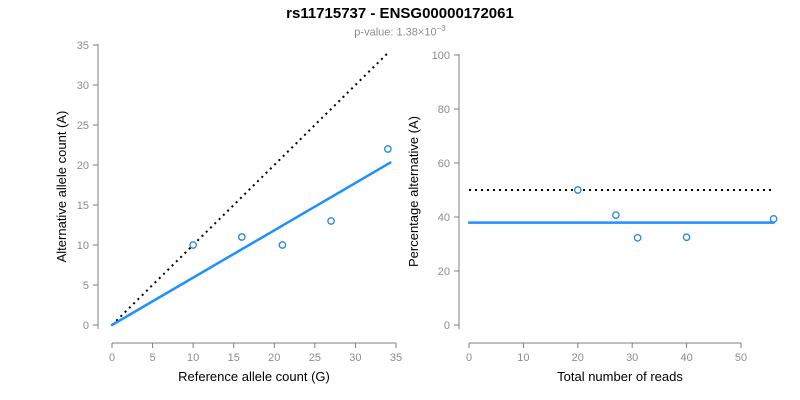 The image size is (800, 400). Describe the element at coordinates (441, 28) in the screenshot. I see `p-value-exponent: −3` at that location.